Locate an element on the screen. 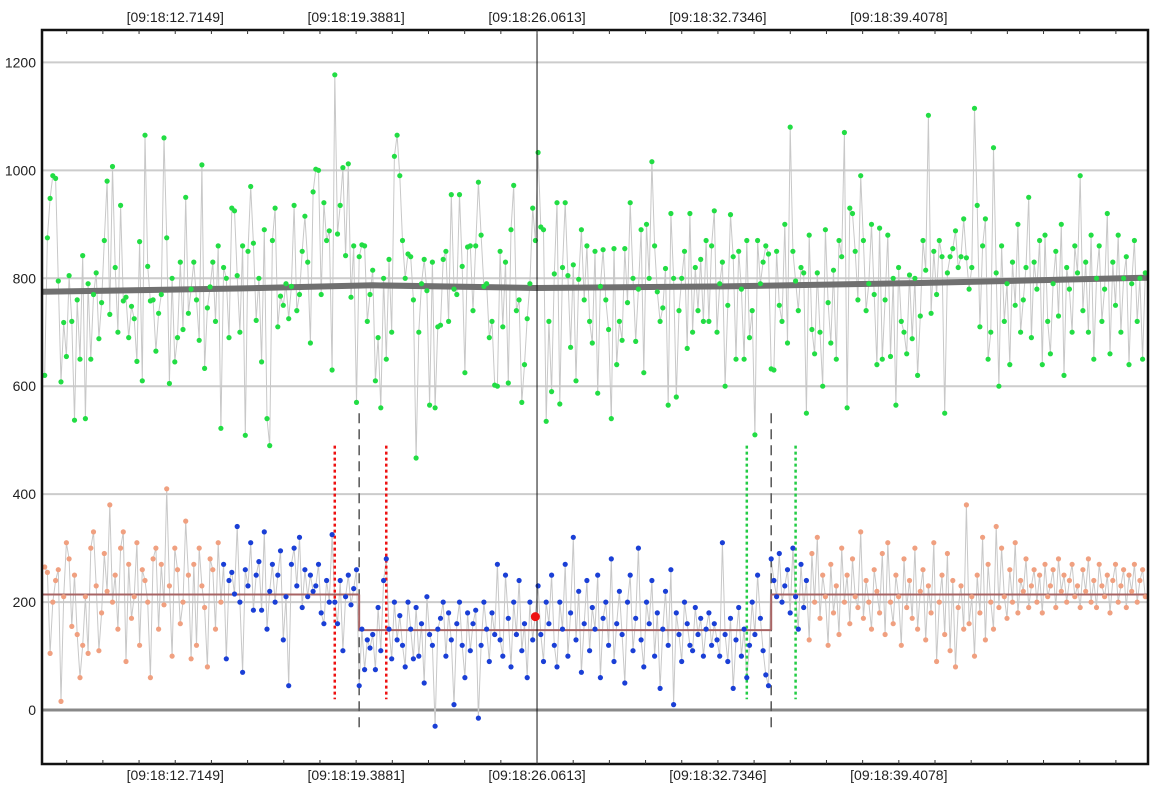 This screenshot has height=804, width=1152. x-tick-label-top: [09:18:19.3881] is located at coordinates (355, 17).